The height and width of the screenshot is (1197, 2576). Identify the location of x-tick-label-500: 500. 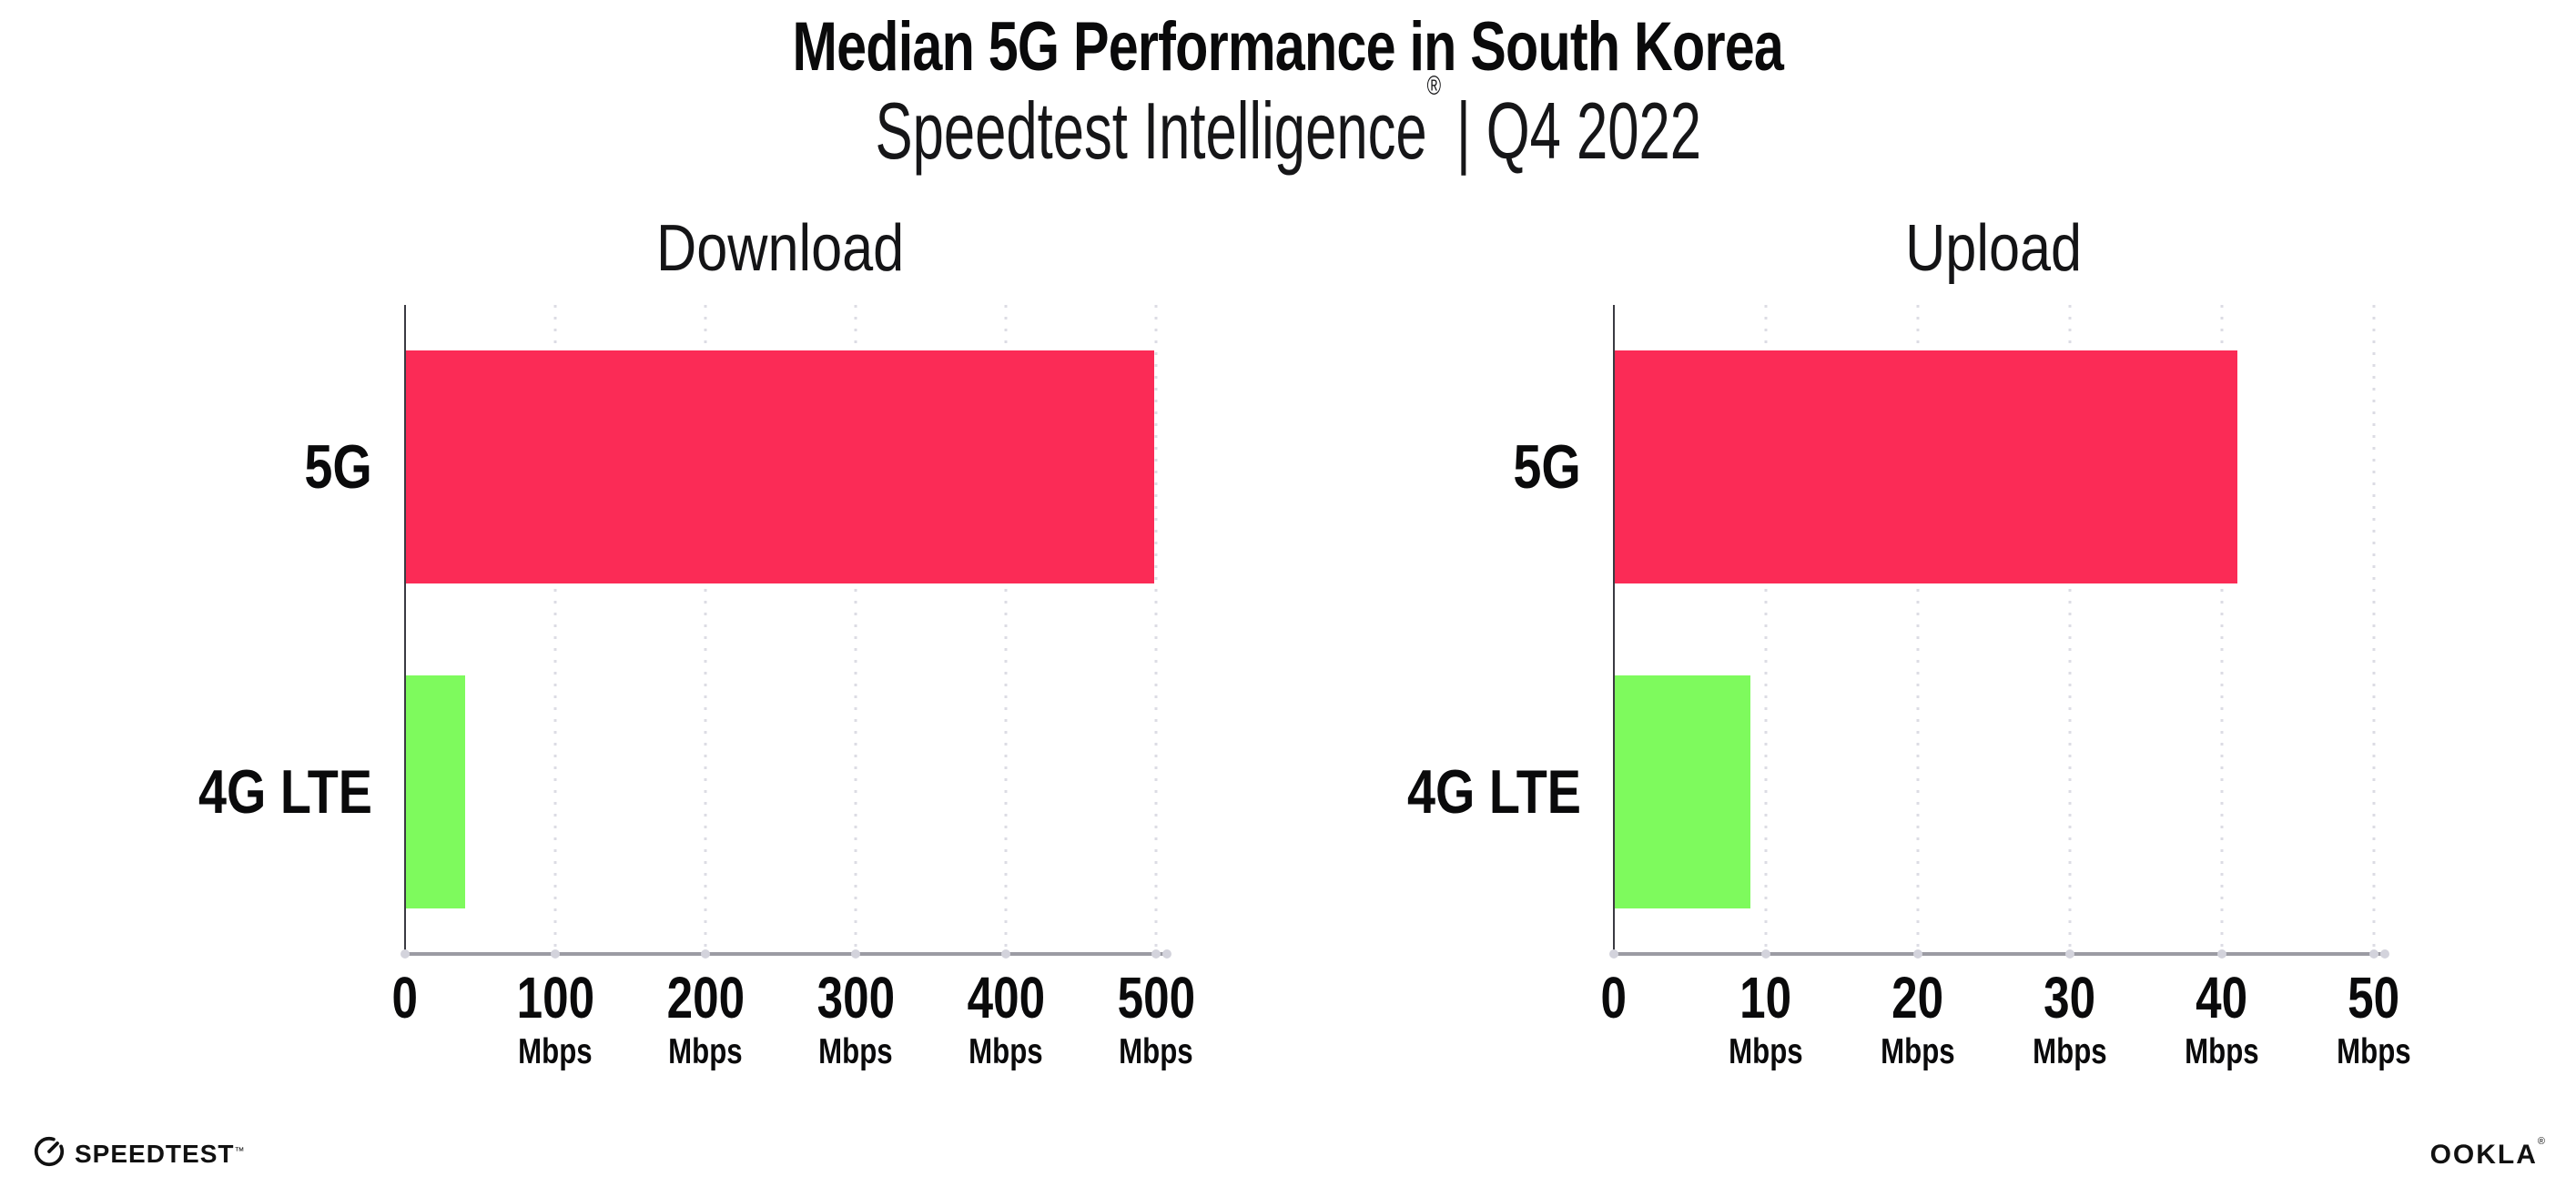
(1156, 998).